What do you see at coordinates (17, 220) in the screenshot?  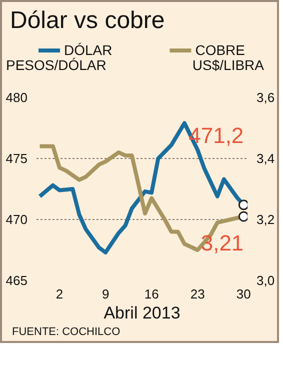 I see `y-tick-label: 470` at bounding box center [17, 220].